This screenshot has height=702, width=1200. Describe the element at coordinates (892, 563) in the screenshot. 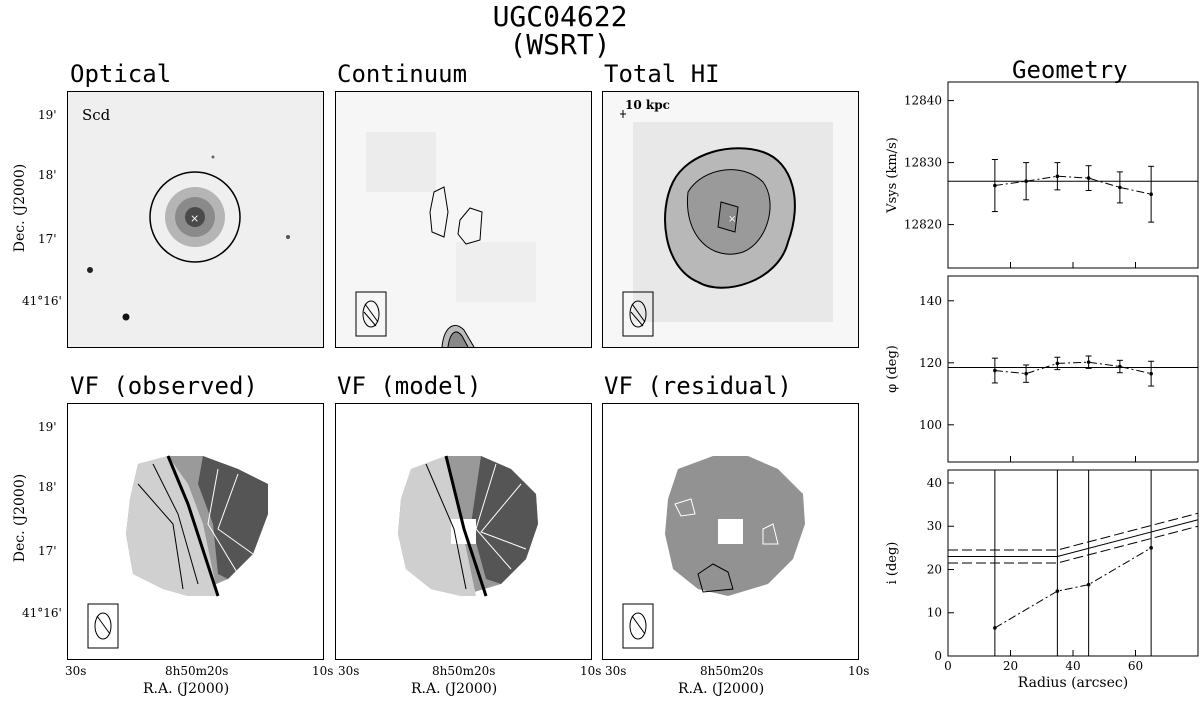

I see `y-axis-label: i (deg)` at that location.